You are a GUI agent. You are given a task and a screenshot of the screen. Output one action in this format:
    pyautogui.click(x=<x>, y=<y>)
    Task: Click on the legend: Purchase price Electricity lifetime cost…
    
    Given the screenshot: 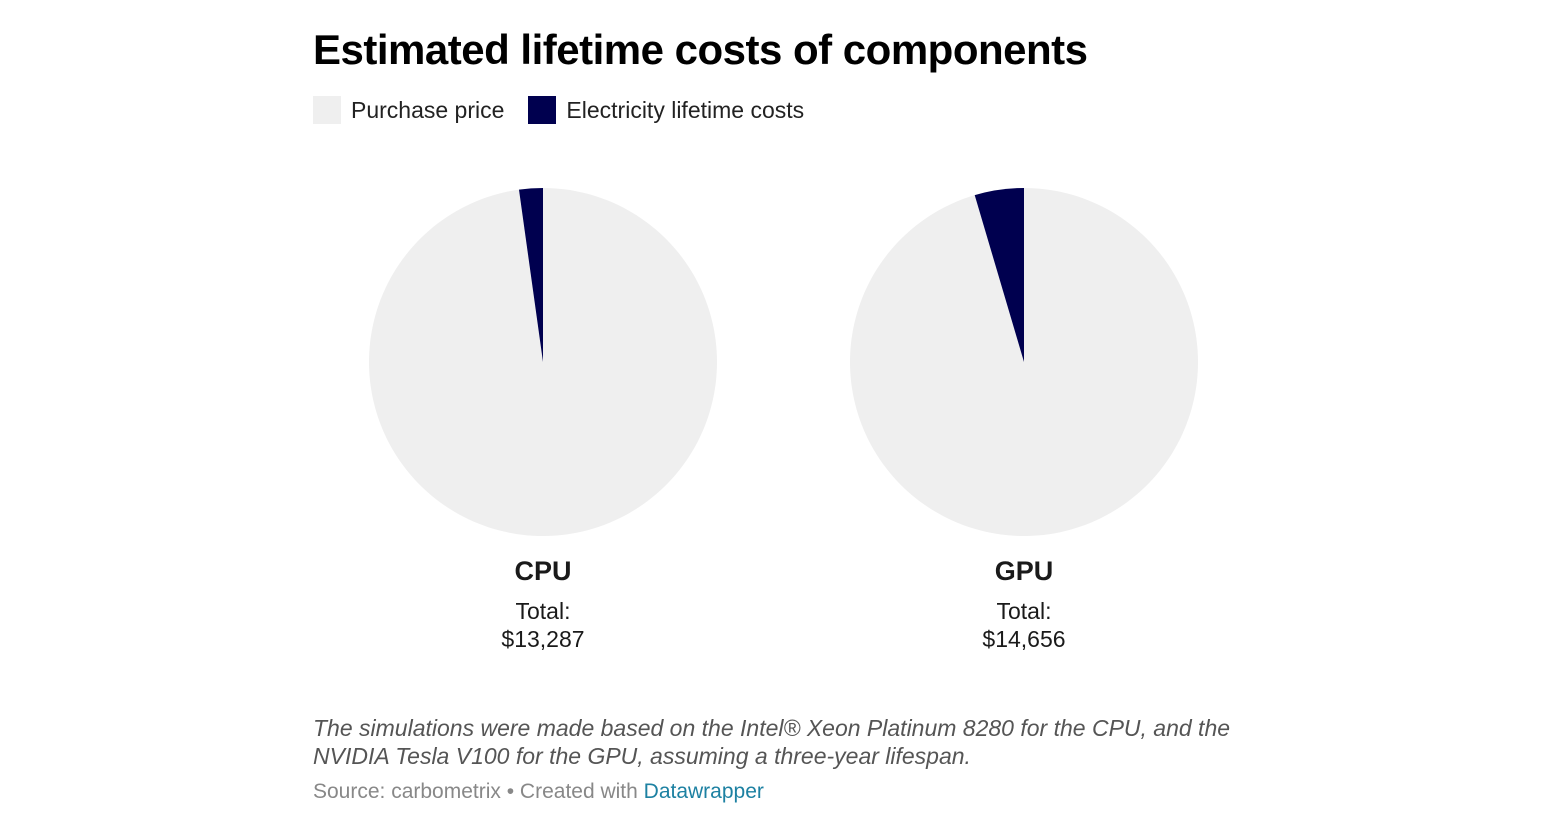 What is the action you would take?
    pyautogui.click(x=570, y=110)
    